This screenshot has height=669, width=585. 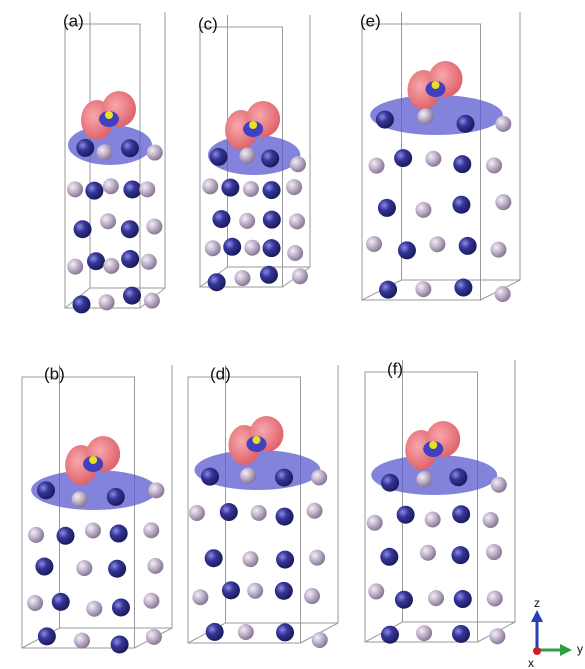 What do you see at coordinates (537, 616) in the screenshot?
I see `z-arrow-head` at bounding box center [537, 616].